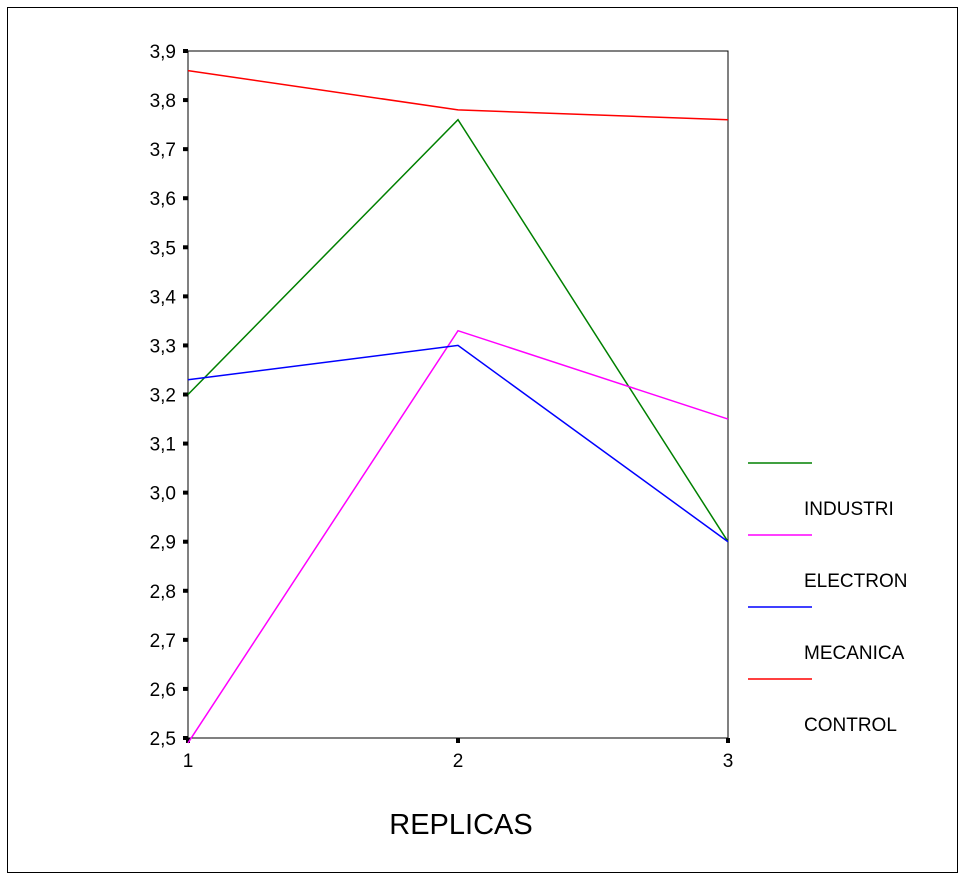 The image size is (961, 875). What do you see at coordinates (728, 761) in the screenshot?
I see `x-tick-label: 3` at bounding box center [728, 761].